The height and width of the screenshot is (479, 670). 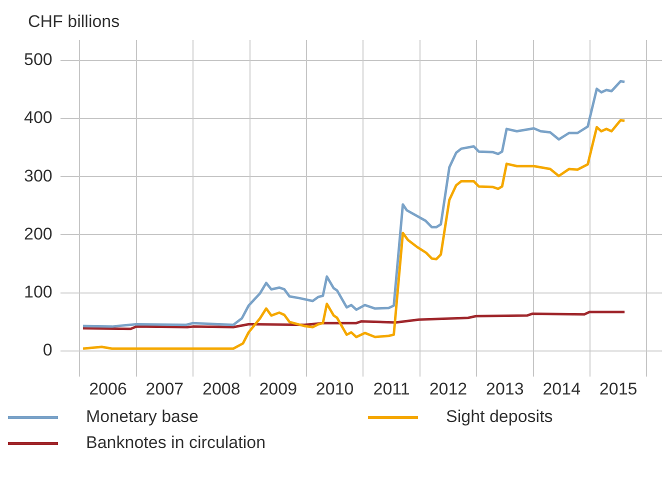 I want to click on x-tick-label: 2011, so click(x=391, y=388).